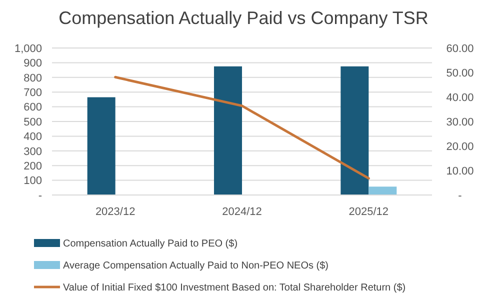 This screenshot has width=487, height=301. I want to click on y-tick-label: 500, so click(33, 122).